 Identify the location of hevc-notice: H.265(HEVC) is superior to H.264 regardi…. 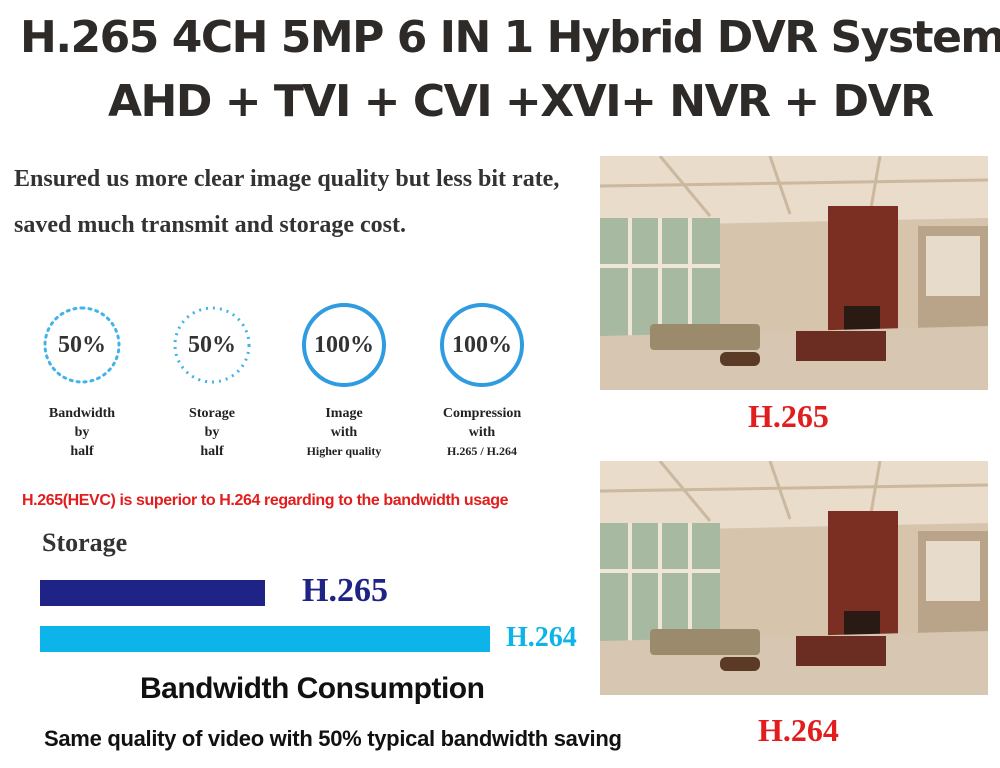
(265, 500).